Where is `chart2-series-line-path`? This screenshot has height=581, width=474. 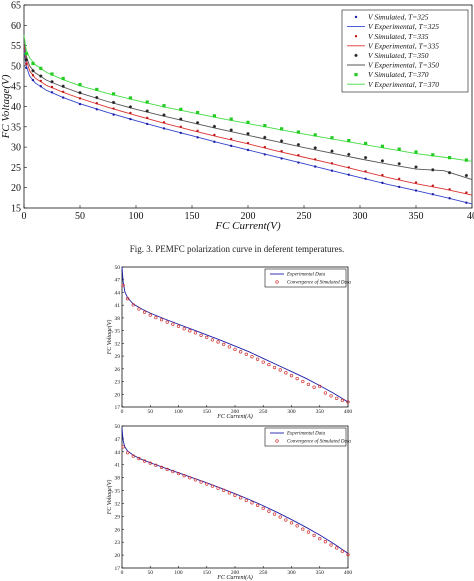
chart2-series-line-path is located at coordinates (235, 334).